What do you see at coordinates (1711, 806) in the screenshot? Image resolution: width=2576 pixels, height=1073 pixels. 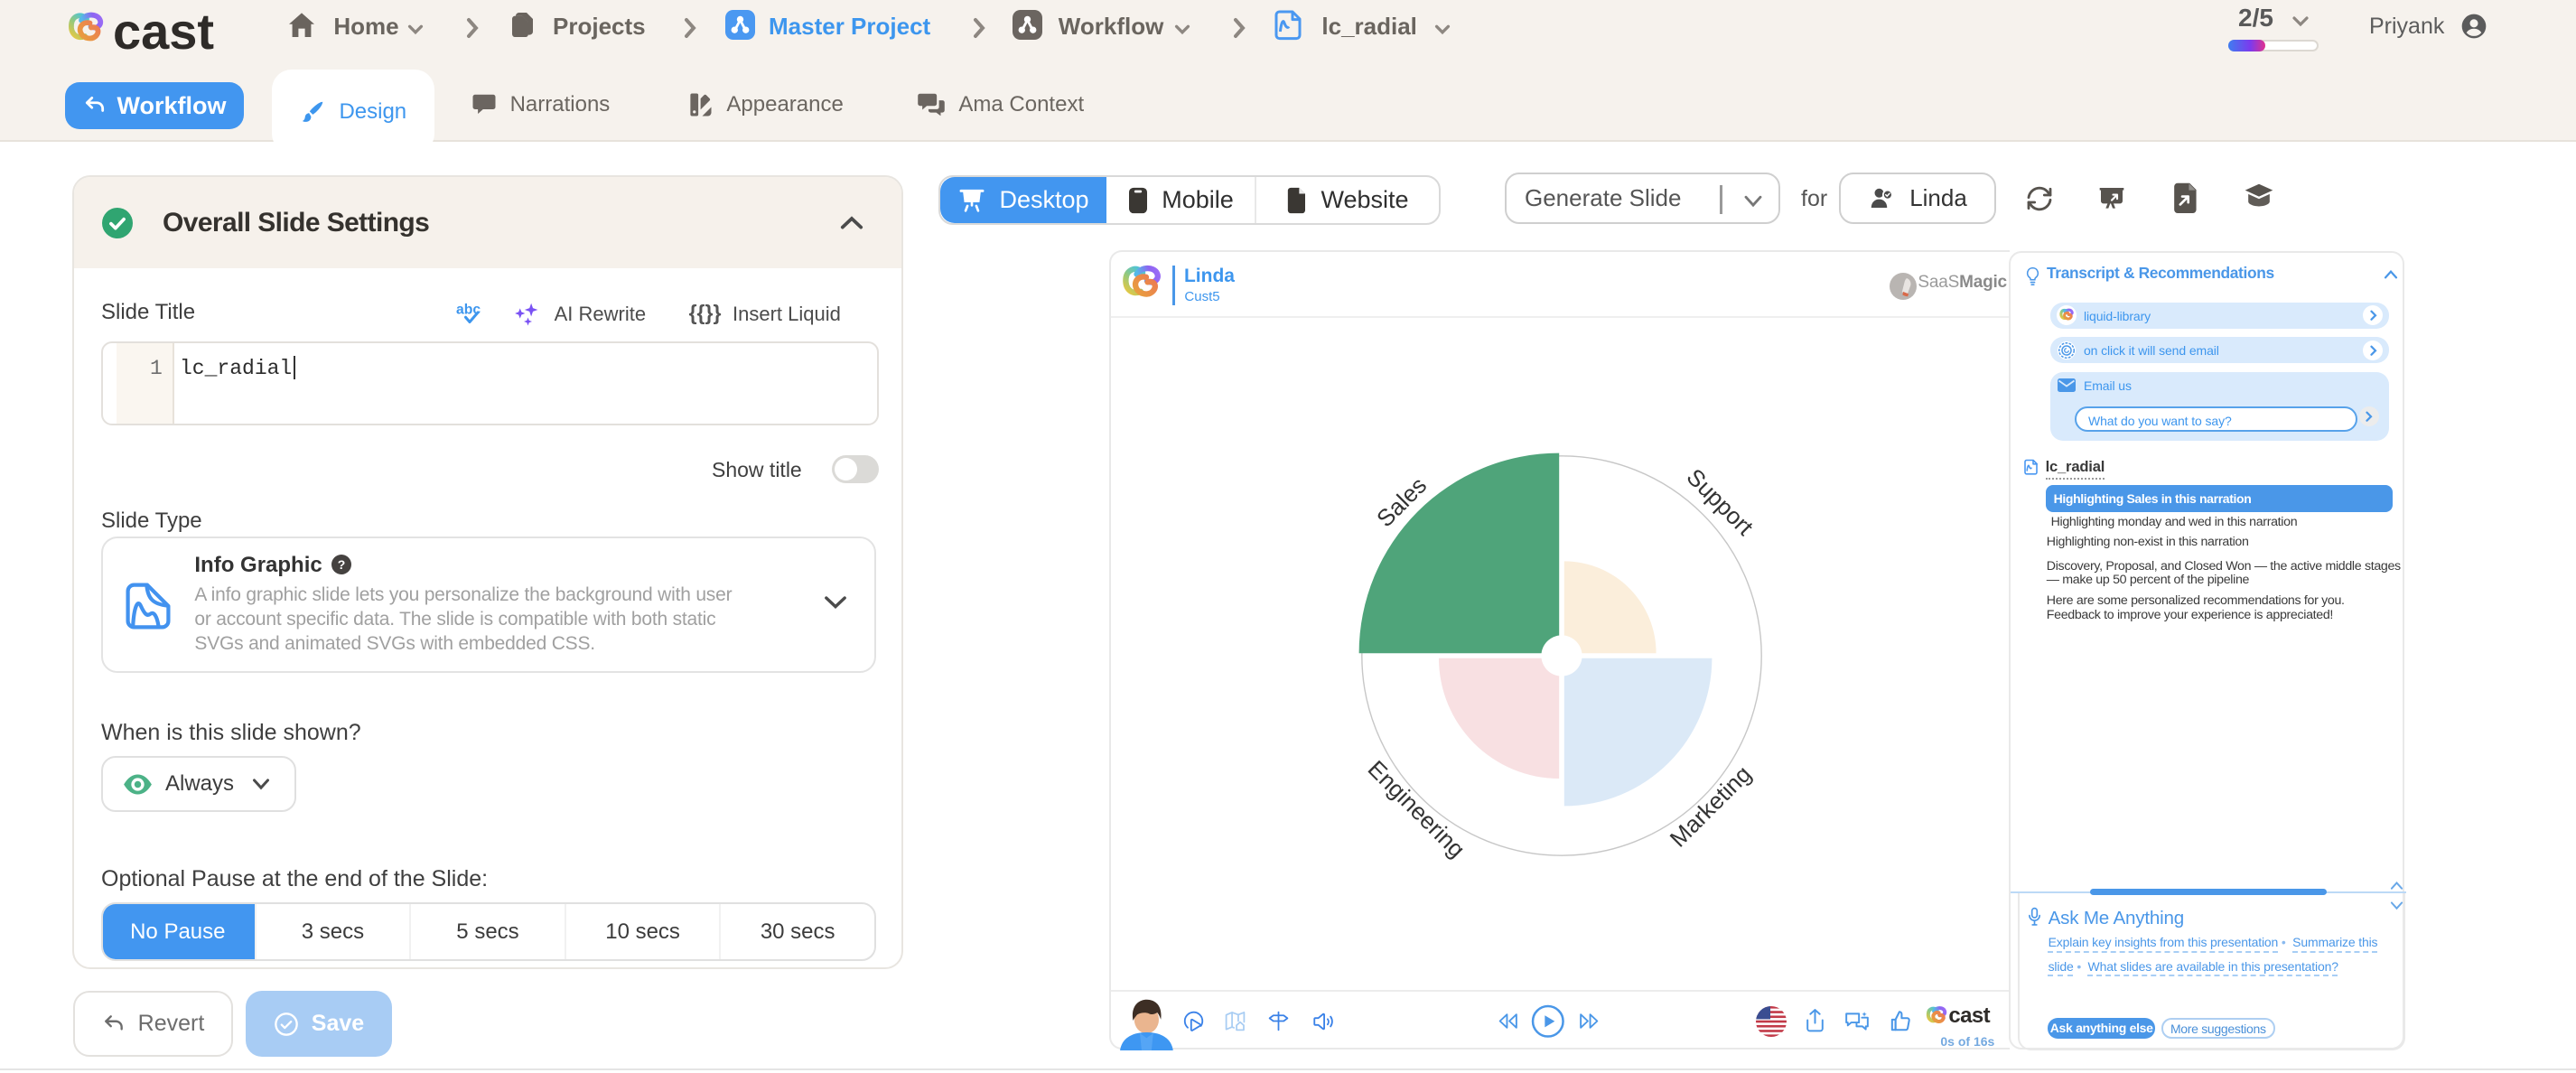 I see `svg-text: Marketing` at bounding box center [1711, 806].